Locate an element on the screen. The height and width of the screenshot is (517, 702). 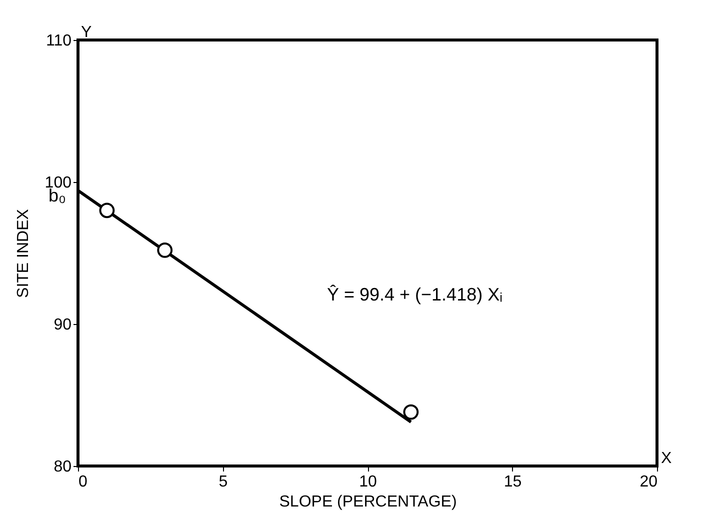
x-tick-label: 15 is located at coordinates (513, 482).